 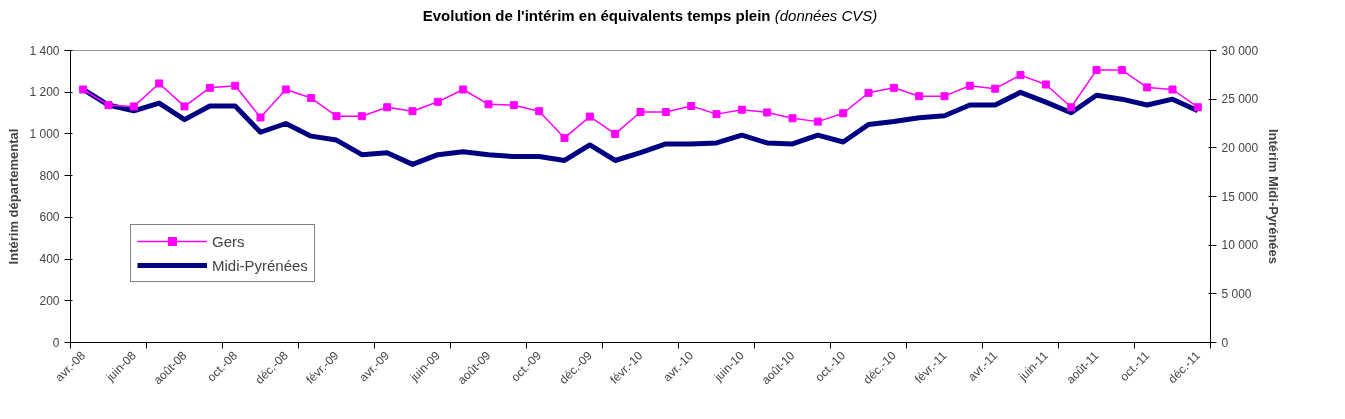 I want to click on y2-tick-label: 0, so click(x=1225, y=342).